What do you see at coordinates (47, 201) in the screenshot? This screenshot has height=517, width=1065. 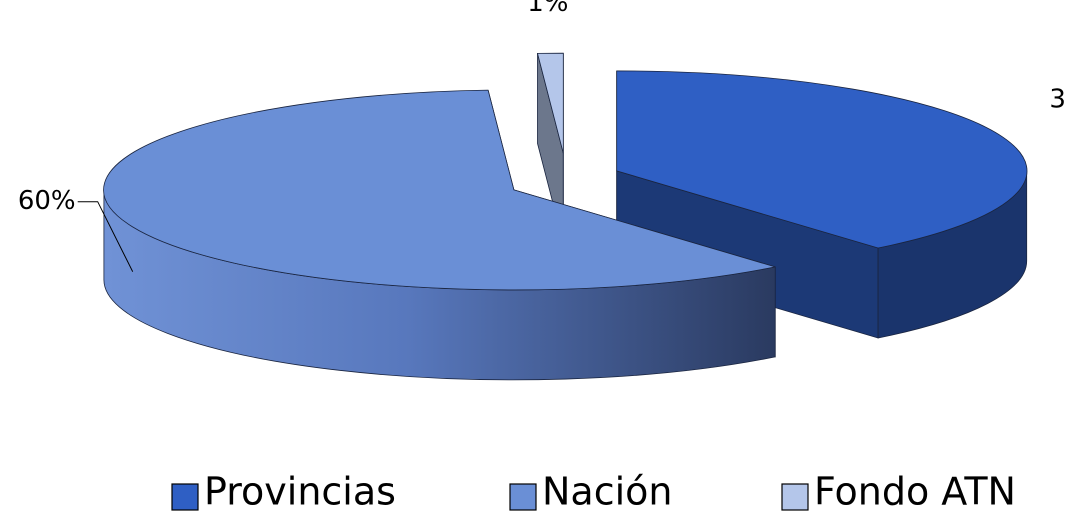 I see `data-label: 60%` at bounding box center [47, 201].